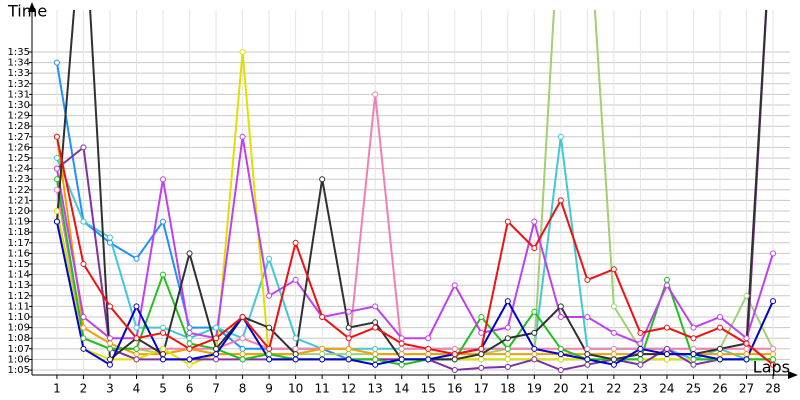  Describe the element at coordinates (19, 306) in the screenshot. I see `y-tick-label: 1:11` at that location.